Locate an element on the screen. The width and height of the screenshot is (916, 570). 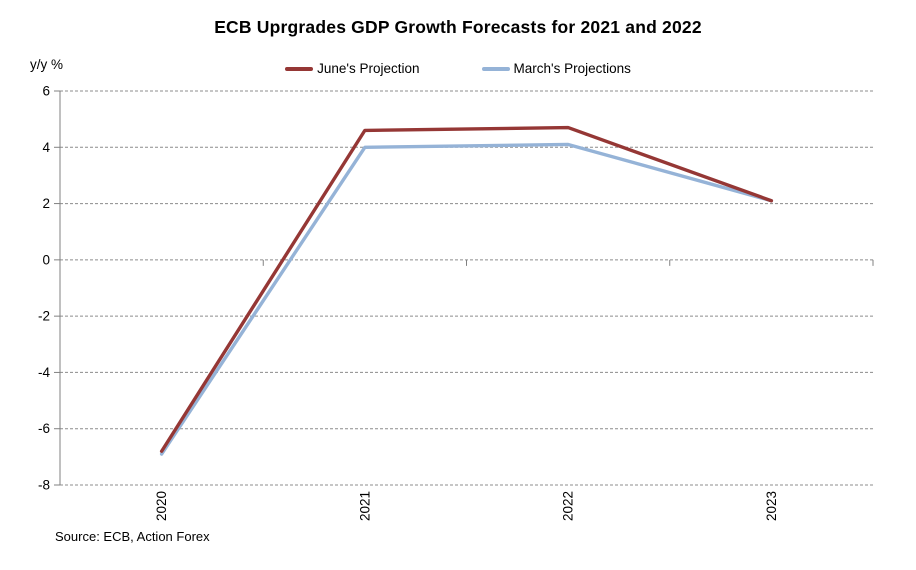
legend-label-june: June's Projection is located at coordinates (368, 68).